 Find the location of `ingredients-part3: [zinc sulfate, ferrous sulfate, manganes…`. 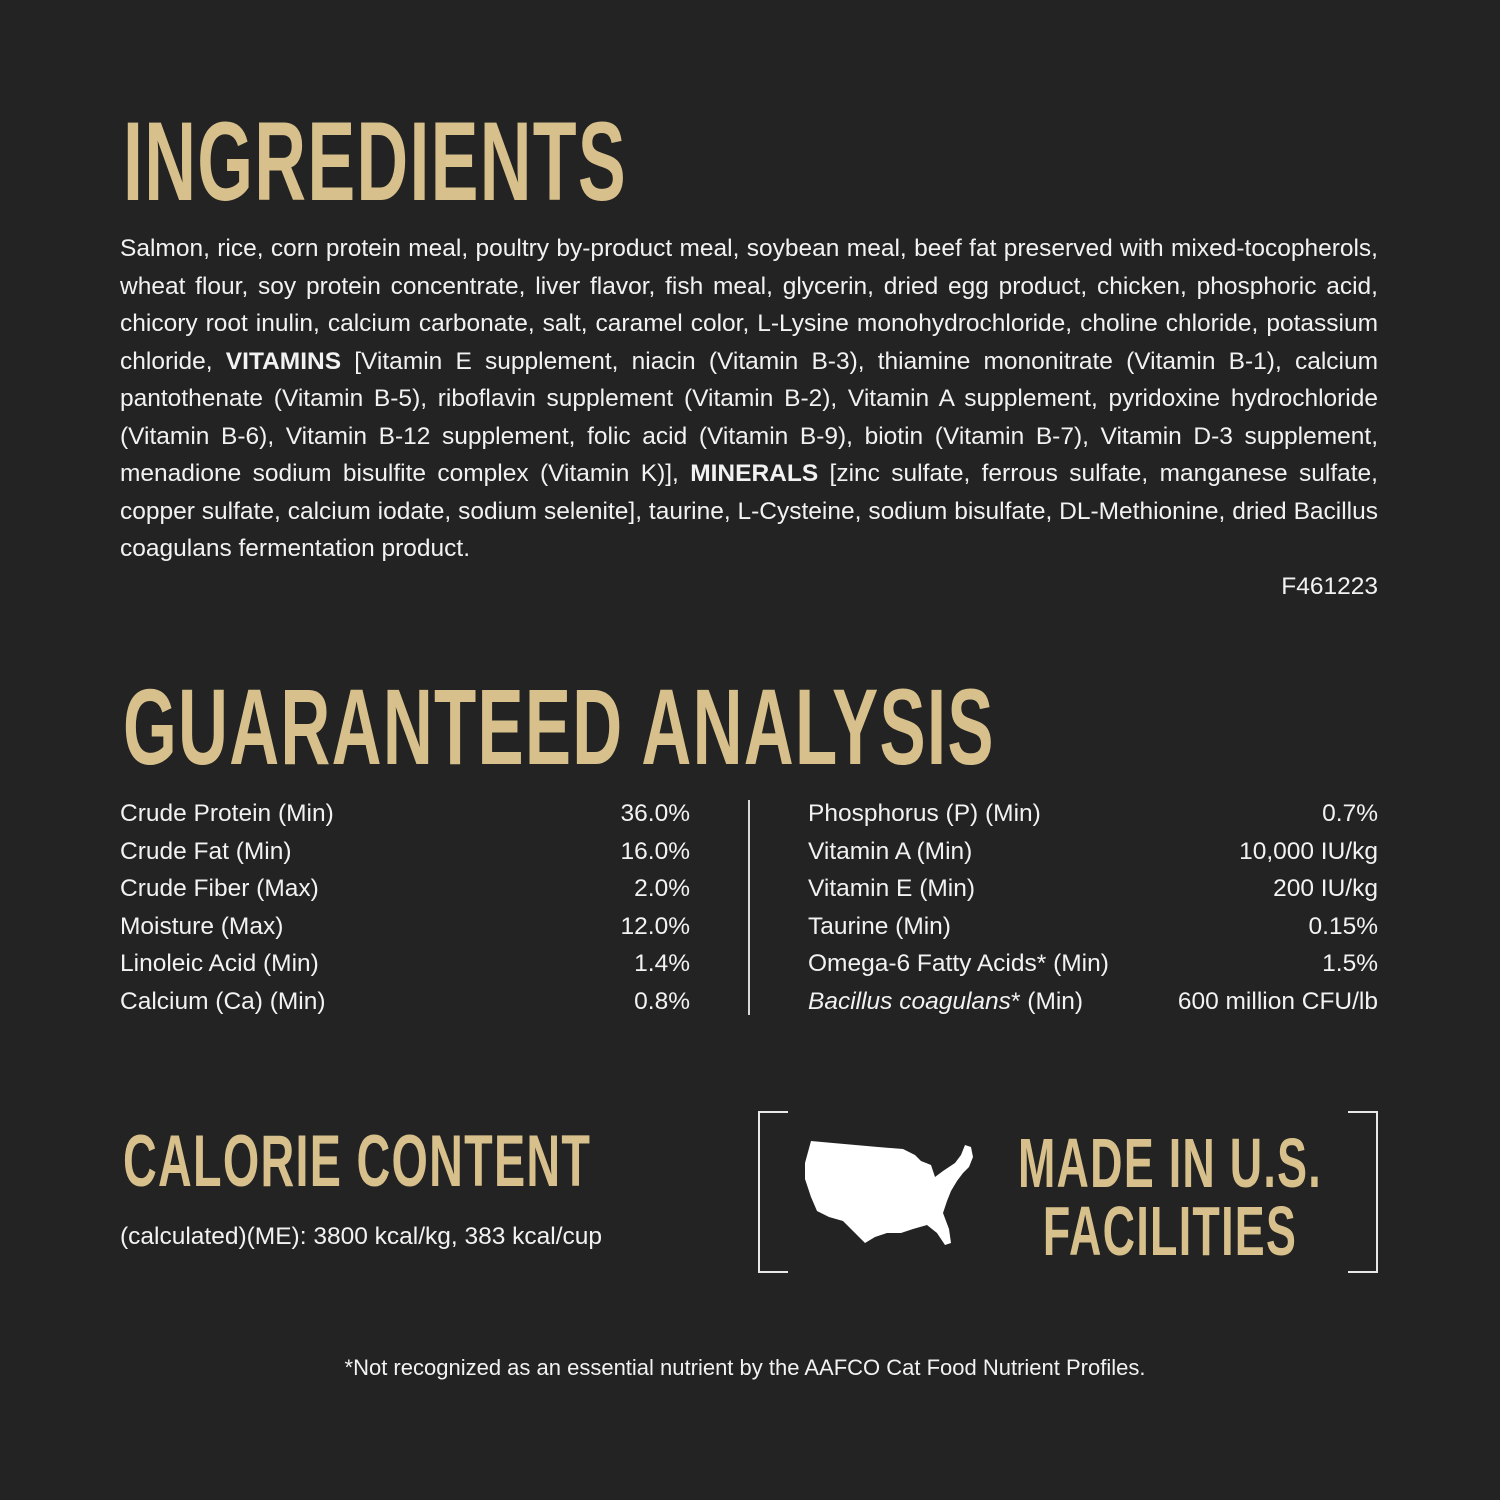

ingredients-part3: [zinc sulfate, ferrous sulfate, manganes… is located at coordinates (749, 511).